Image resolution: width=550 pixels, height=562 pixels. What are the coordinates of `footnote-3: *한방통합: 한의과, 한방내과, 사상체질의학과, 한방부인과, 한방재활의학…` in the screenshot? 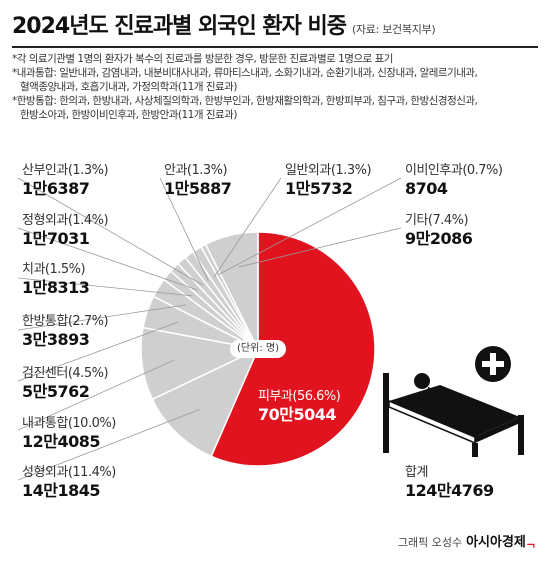 It's located at (245, 101).